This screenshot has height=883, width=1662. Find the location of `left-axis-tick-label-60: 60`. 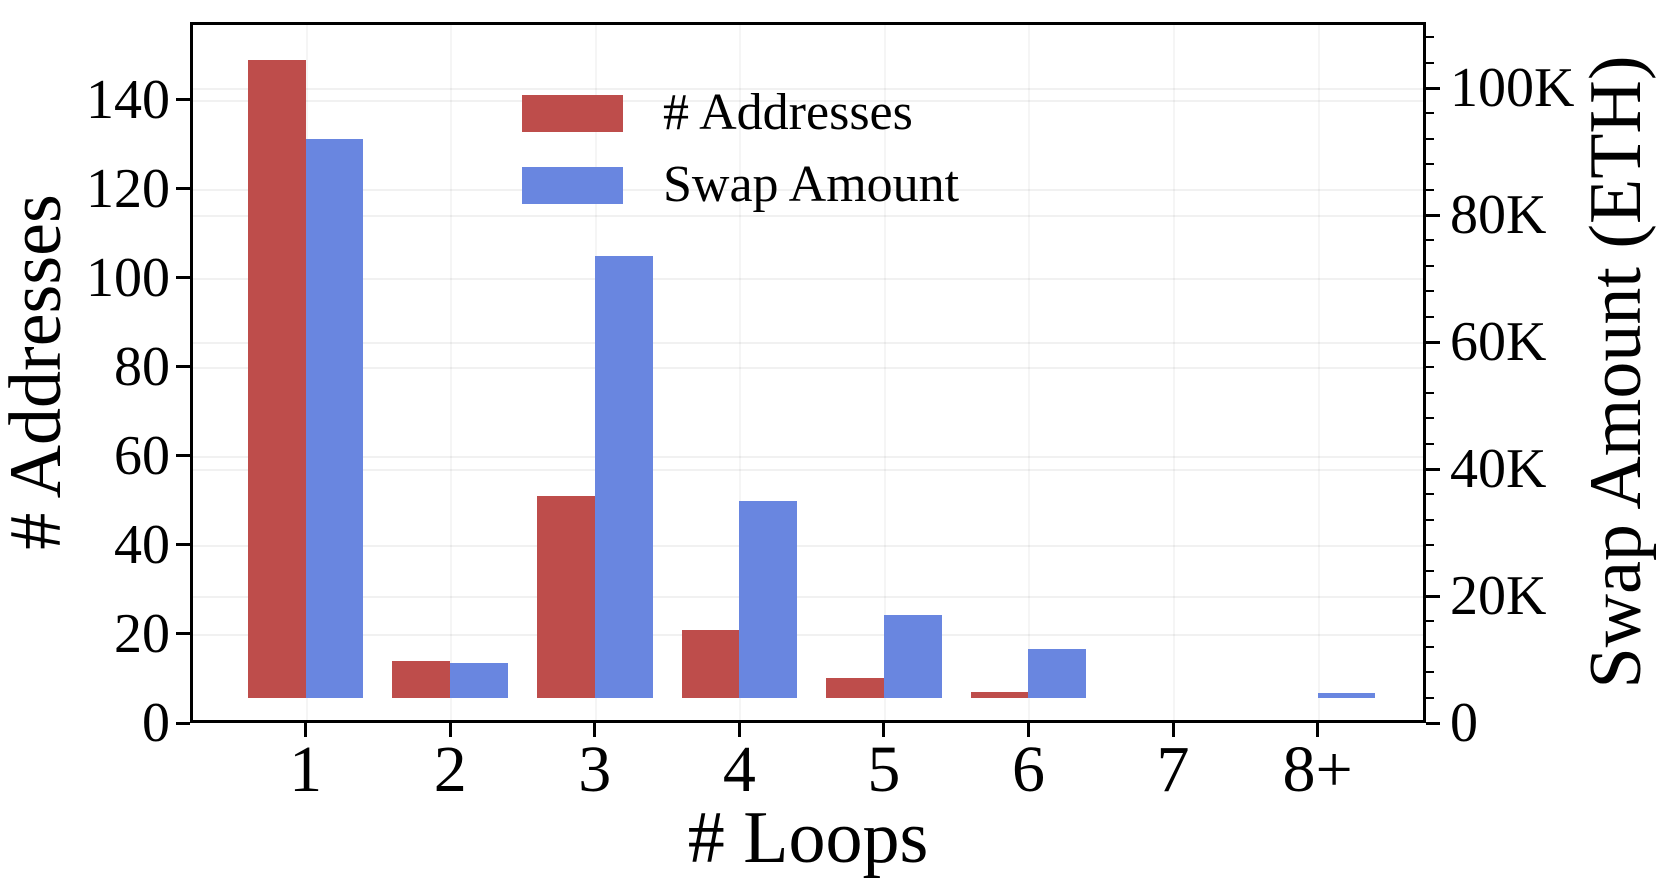

left-axis-tick-label-60: 60 is located at coordinates (142, 455).